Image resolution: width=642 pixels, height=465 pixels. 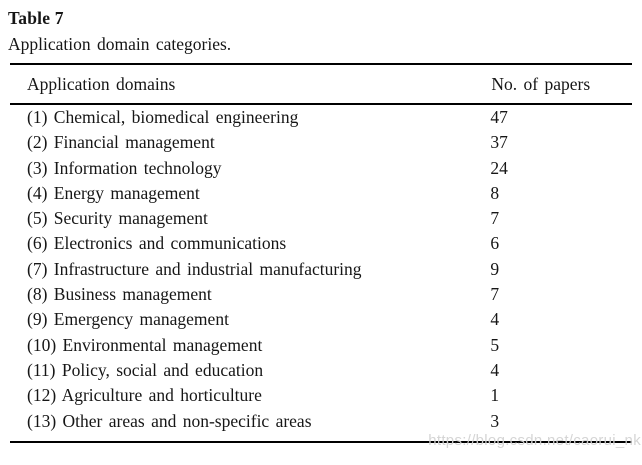 I want to click on cell-paper-count: 8, so click(x=495, y=192).